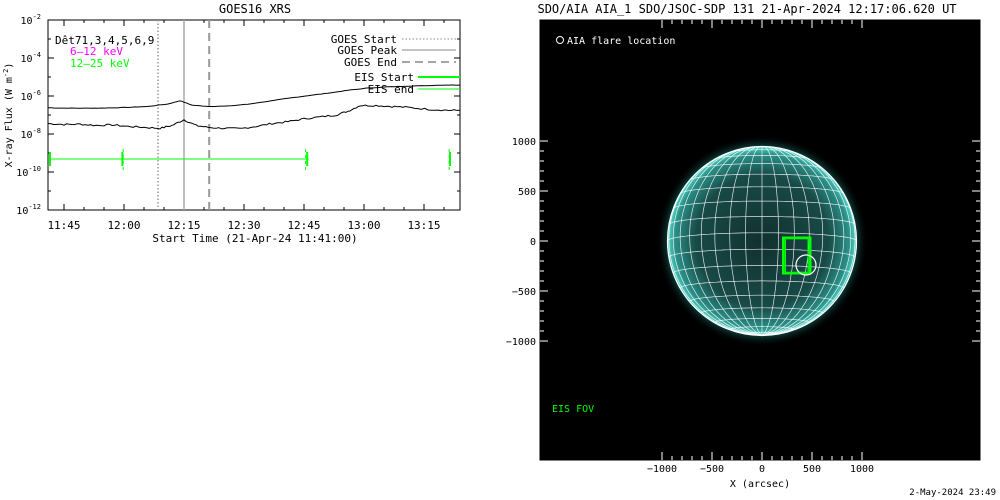  Describe the element at coordinates (806, 265) in the screenshot. I see `flare-location-circle` at that location.